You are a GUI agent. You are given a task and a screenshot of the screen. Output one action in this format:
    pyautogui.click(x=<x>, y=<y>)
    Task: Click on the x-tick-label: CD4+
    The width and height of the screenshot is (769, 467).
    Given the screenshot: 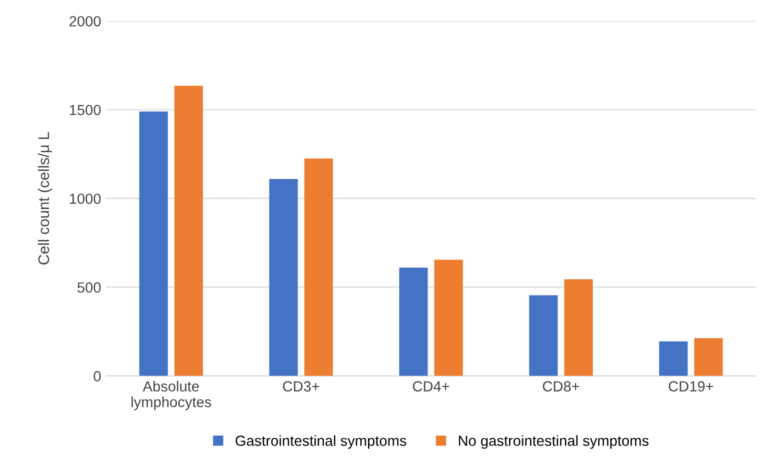 What is the action you would take?
    pyautogui.click(x=431, y=386)
    